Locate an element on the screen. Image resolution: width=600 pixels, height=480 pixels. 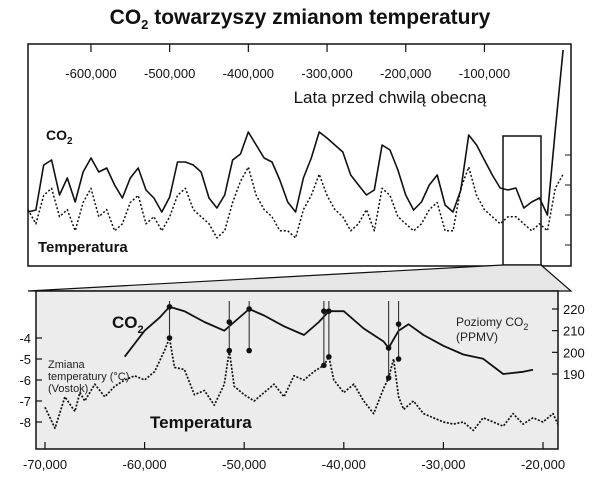
top-x-tick-label: -600,000 is located at coordinates (90, 73).